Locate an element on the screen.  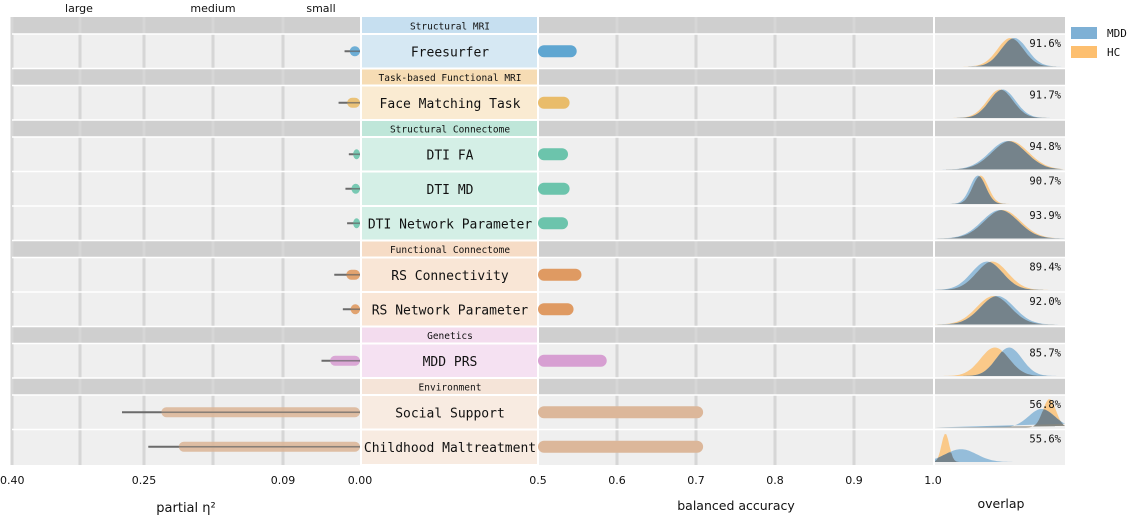
accuracy-tick-label: 0.7 is located at coordinates (696, 480).